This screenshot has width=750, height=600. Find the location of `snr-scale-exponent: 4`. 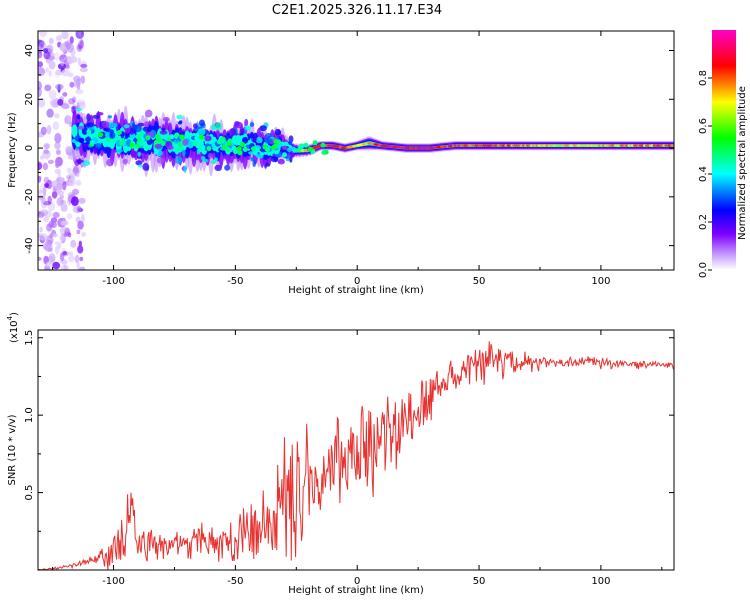

snr-scale-exponent: 4 is located at coordinates (10, 317).